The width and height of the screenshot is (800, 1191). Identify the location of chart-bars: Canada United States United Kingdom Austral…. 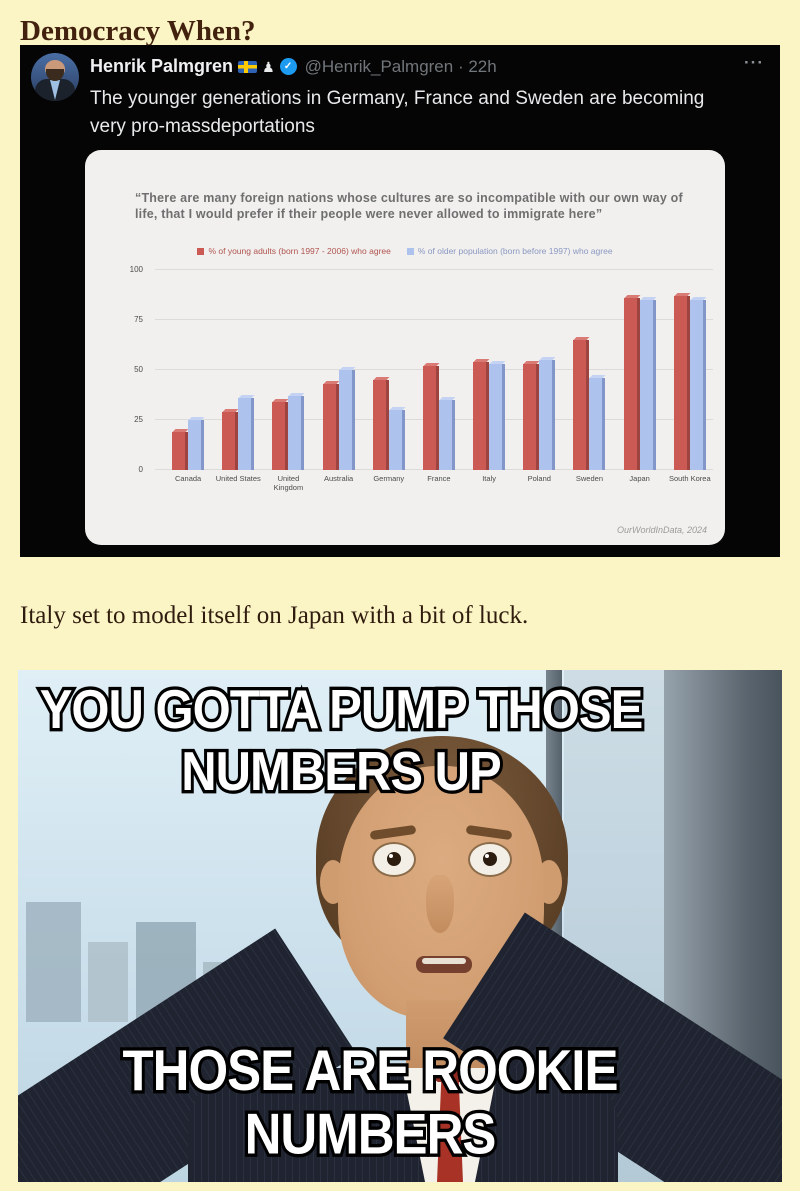
(439, 383).